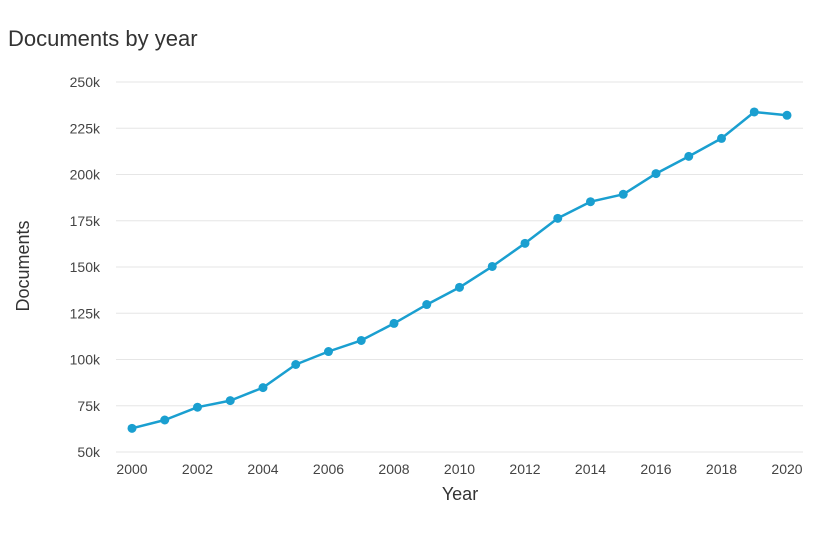  I want to click on y-axis-title: Documents, so click(23, 265).